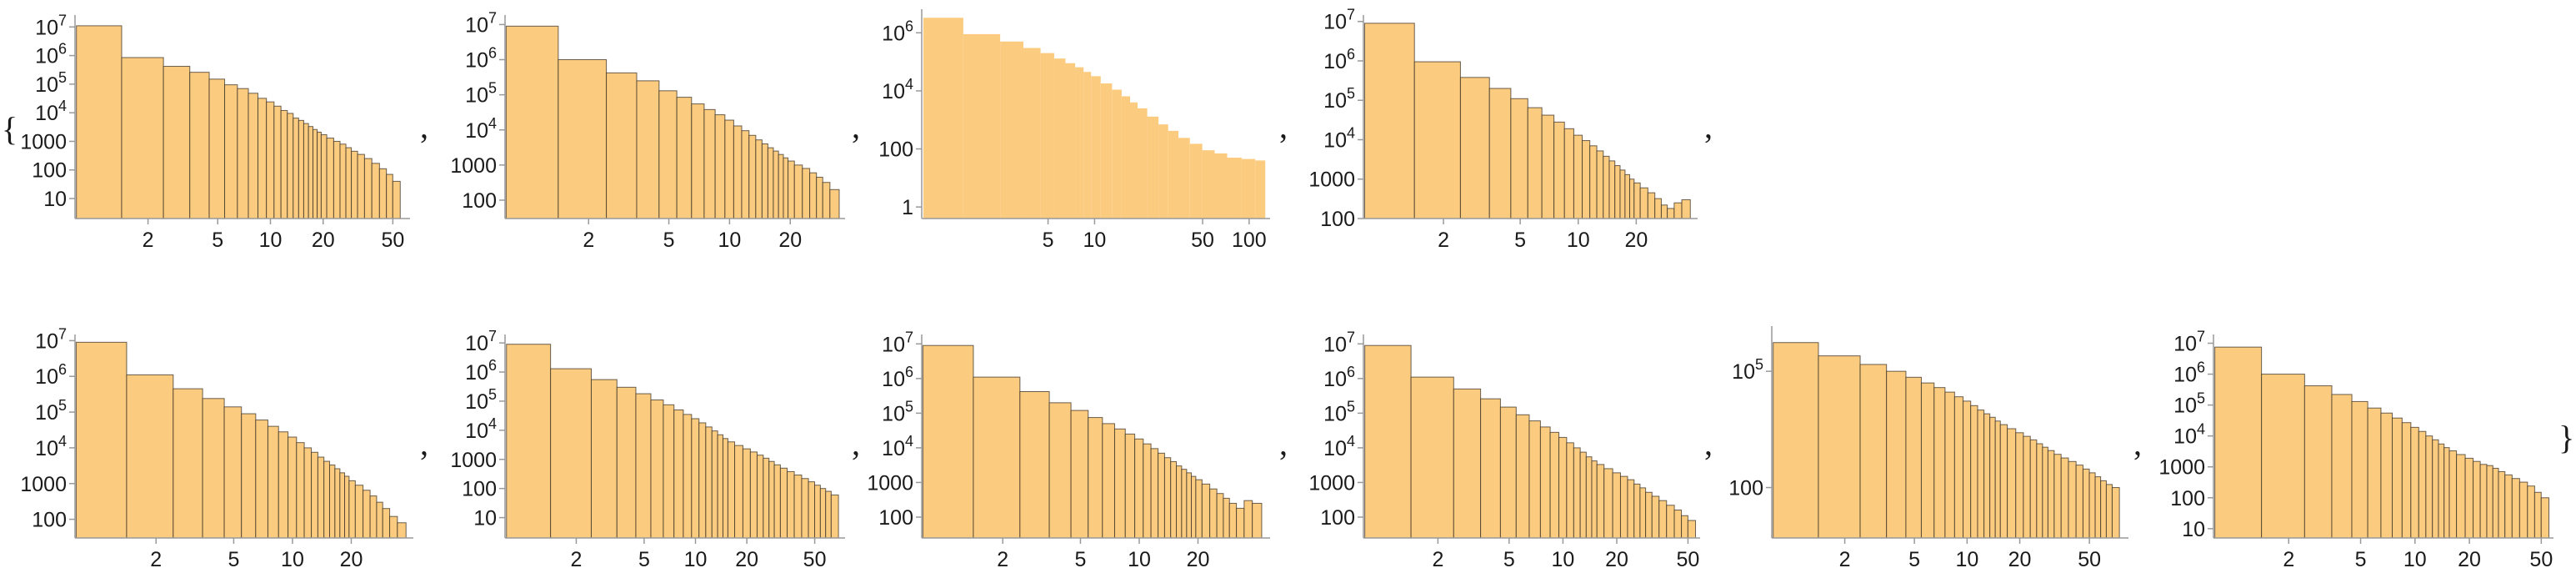 The image size is (2576, 573). I want to click on histogram-plot: 2 5 10 20 50 100 105, so click(1928, 449).